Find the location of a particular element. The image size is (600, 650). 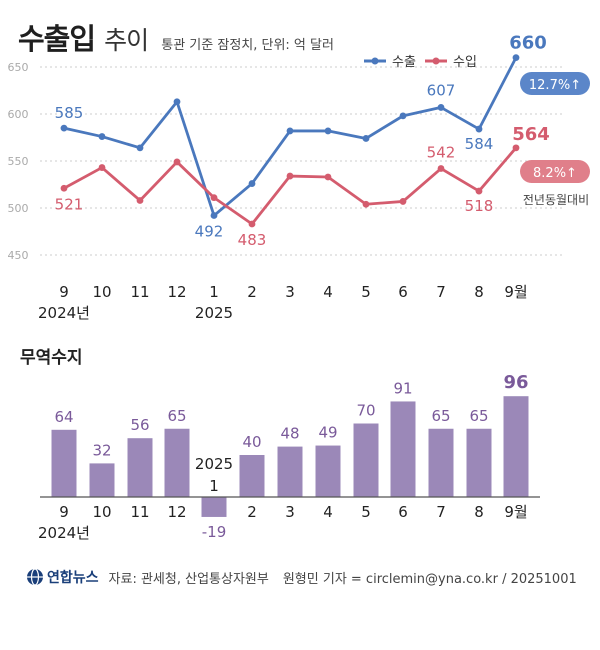

bar-value-label: 70 is located at coordinates (365, 411).